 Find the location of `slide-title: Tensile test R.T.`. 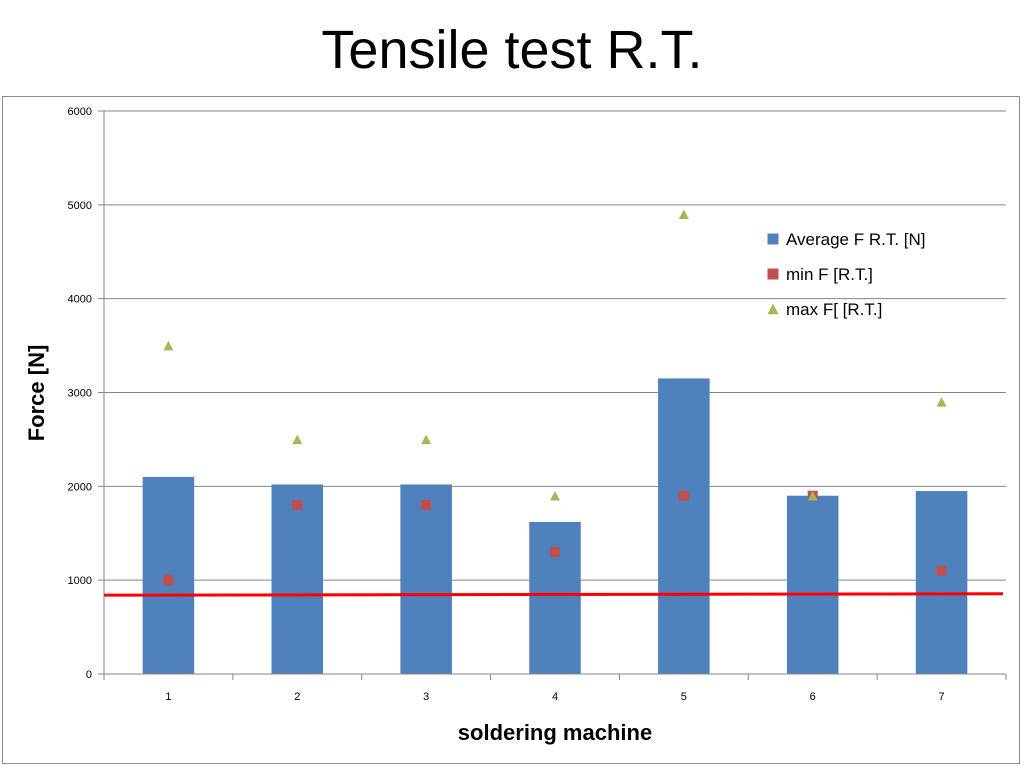

slide-title: Tensile test R.T. is located at coordinates (512, 50).